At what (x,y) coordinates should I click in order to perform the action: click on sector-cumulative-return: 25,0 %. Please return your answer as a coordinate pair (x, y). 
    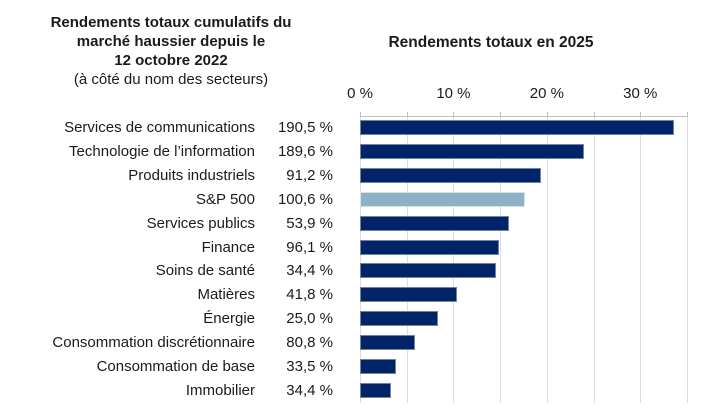
    Looking at the image, I should click on (309, 319).